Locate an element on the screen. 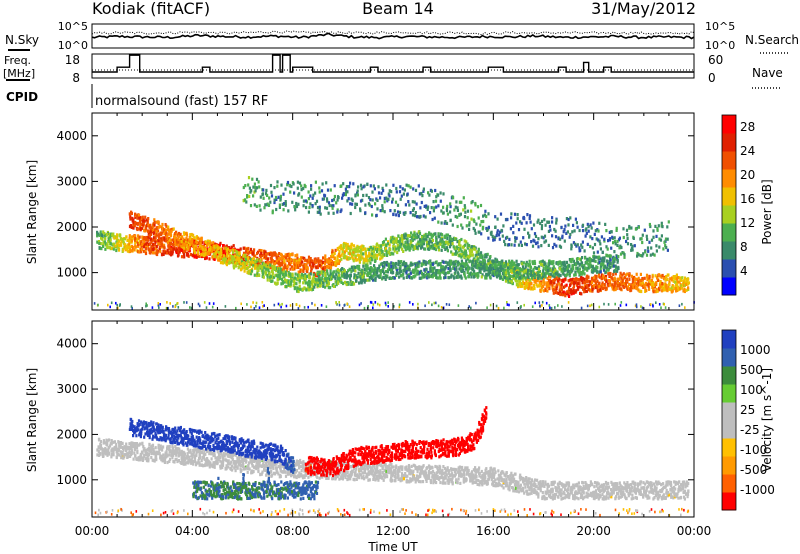  noise-lines is located at coordinates (393, 35).